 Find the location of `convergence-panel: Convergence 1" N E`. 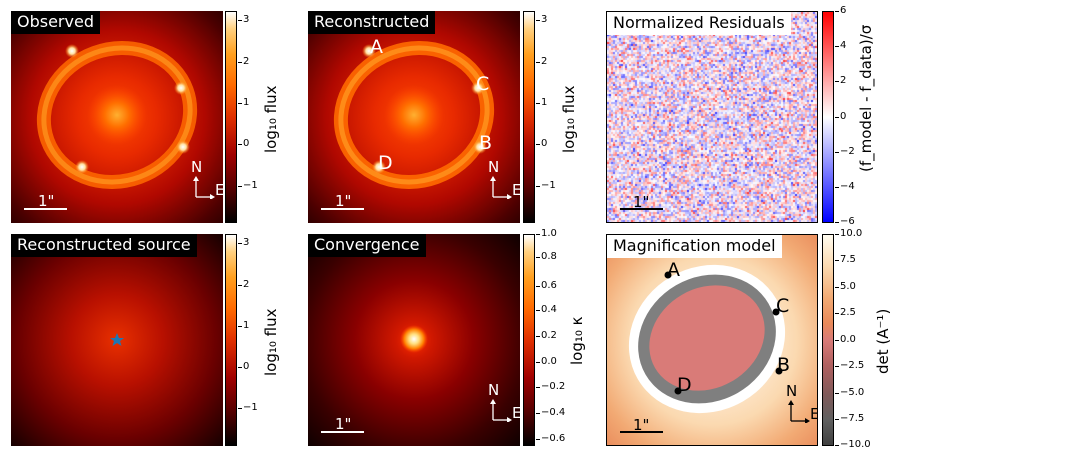

convergence-panel: Convergence 1" N E is located at coordinates (414, 340).